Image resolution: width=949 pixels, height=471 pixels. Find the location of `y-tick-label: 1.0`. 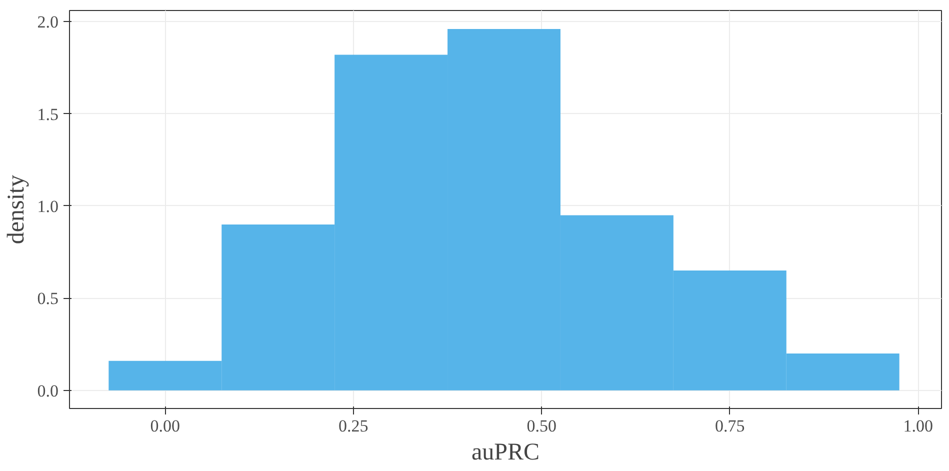

y-tick-label: 1.0 is located at coordinates (47, 206).